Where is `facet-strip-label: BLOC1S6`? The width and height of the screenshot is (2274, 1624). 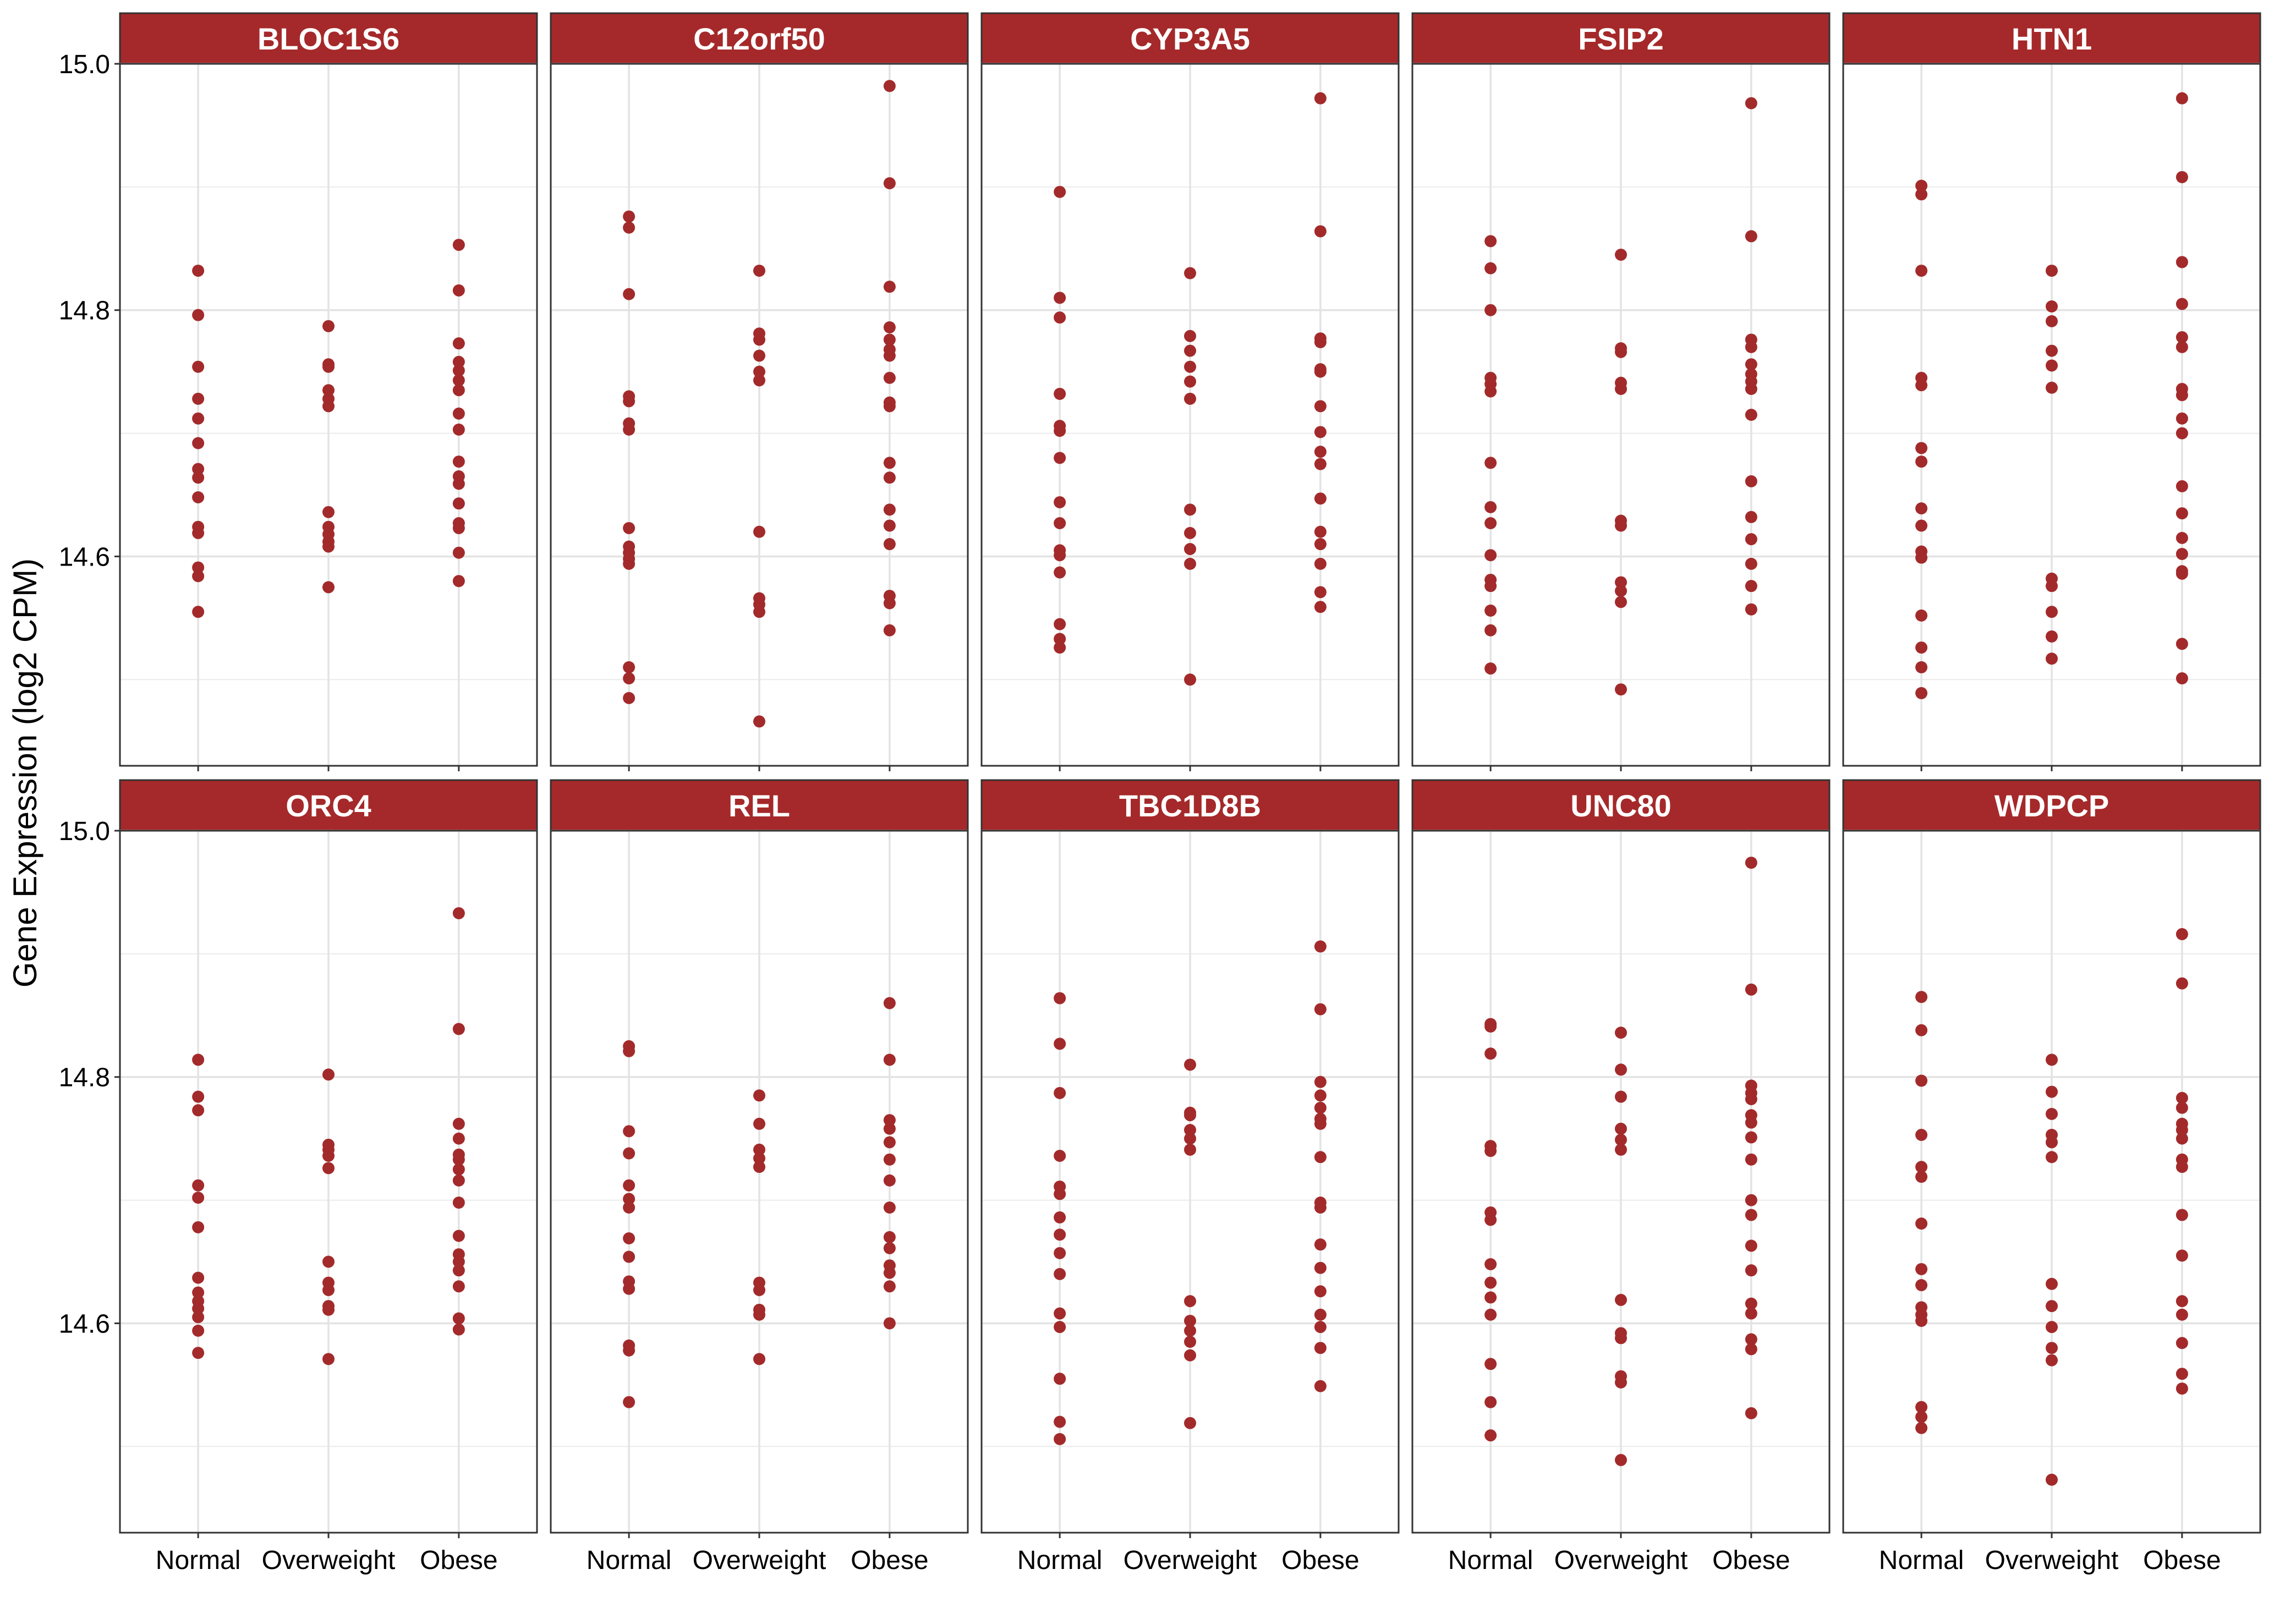
facet-strip-label: BLOC1S6 is located at coordinates (328, 38).